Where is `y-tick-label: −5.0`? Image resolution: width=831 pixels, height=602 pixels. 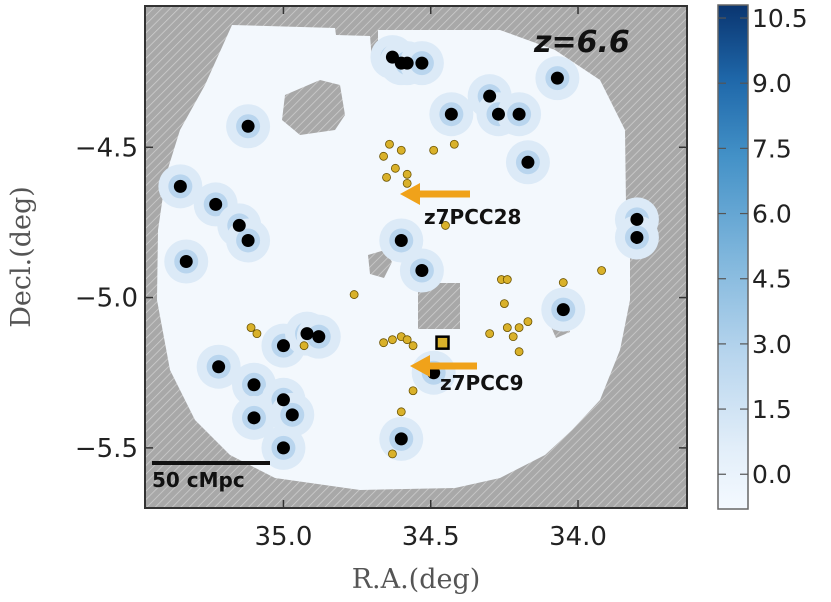 y-tick-label: −5.0 is located at coordinates (106, 299).